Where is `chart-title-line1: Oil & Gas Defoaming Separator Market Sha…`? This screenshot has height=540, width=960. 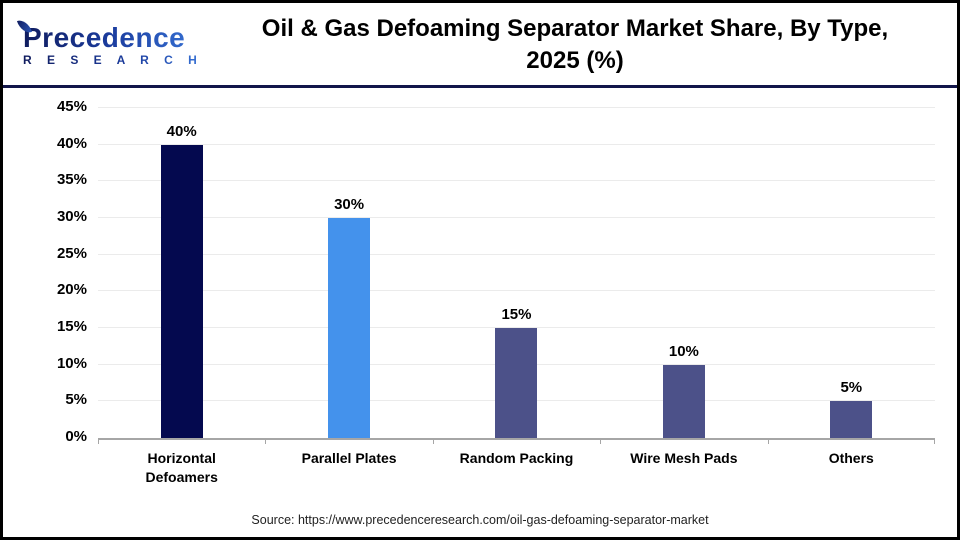
chart-title-line1: Oil & Gas Defoaming Separator Market Sha… is located at coordinates (575, 28).